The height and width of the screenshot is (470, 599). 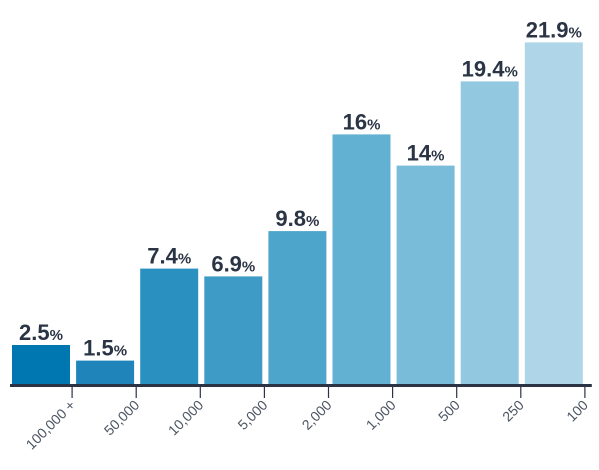 I want to click on x-tick-label-1: 100,000 +, so click(x=51, y=425).